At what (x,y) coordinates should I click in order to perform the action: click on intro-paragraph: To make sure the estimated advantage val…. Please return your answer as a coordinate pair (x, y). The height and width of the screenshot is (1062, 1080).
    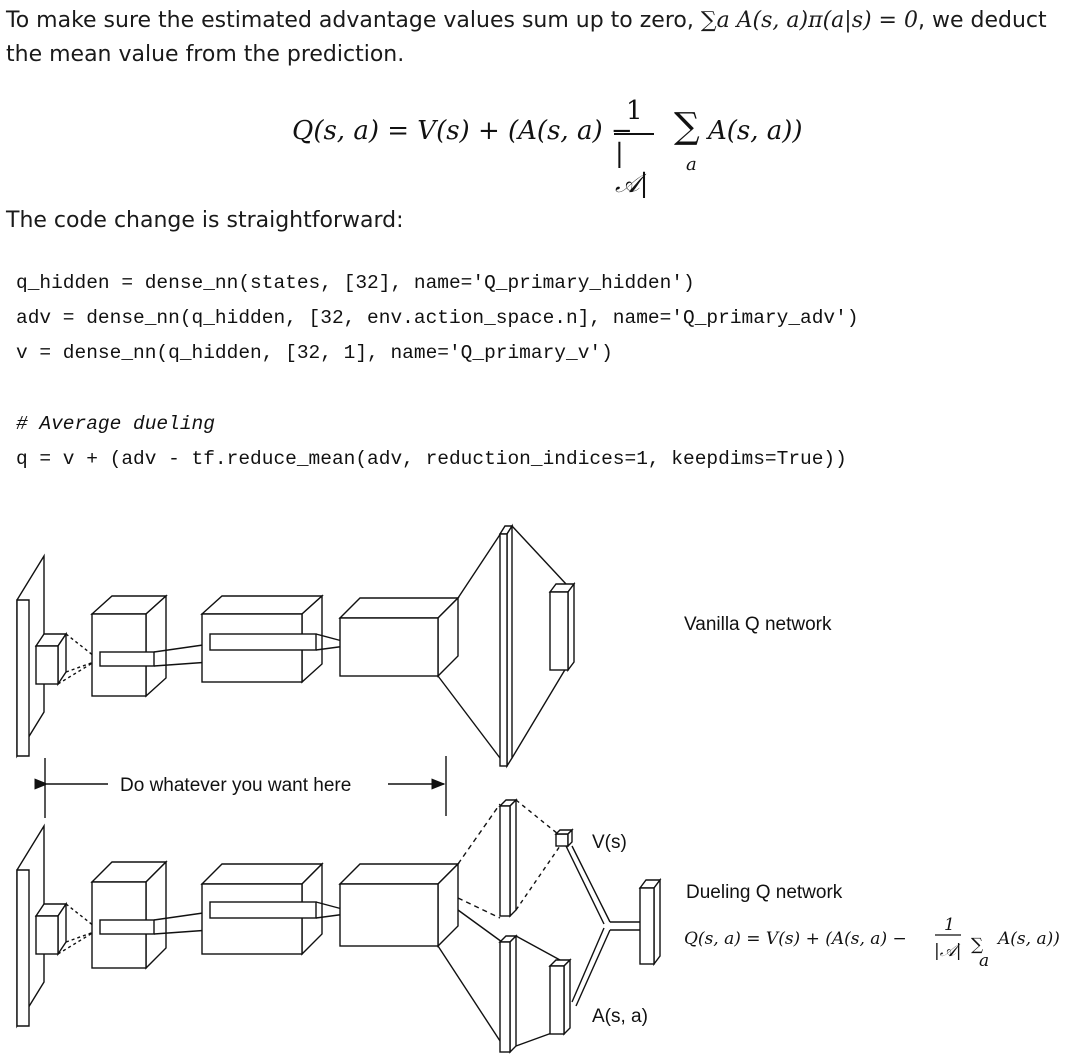
    Looking at the image, I should click on (526, 38).